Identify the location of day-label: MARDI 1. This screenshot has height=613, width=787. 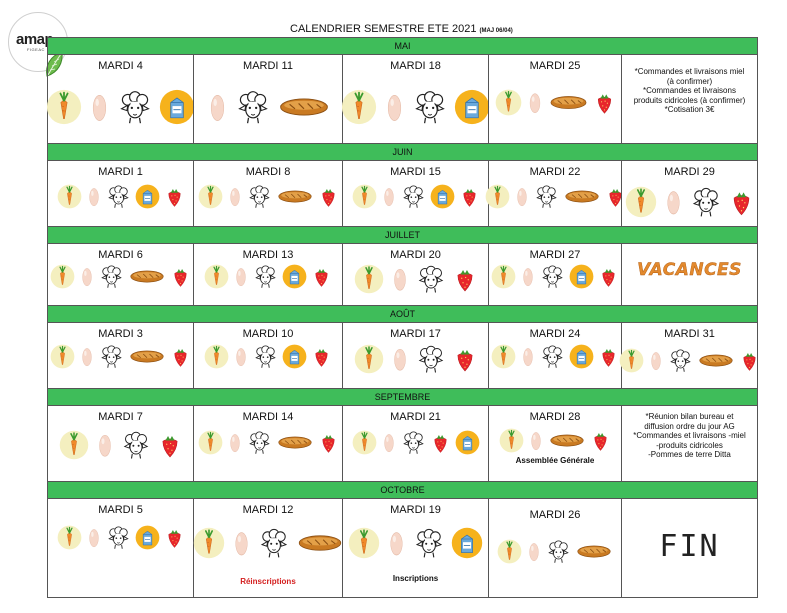
(120, 172).